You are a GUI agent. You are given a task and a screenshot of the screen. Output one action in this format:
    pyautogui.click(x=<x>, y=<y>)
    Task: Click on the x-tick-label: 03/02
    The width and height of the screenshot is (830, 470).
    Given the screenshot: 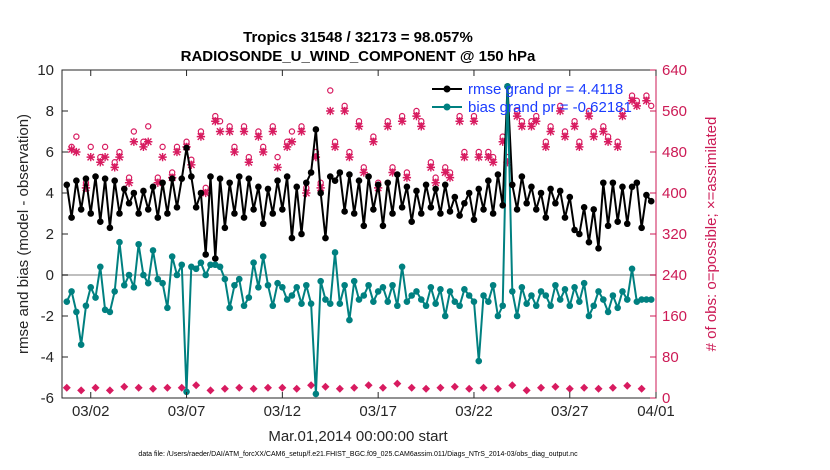 What is the action you would take?
    pyautogui.click(x=91, y=411)
    